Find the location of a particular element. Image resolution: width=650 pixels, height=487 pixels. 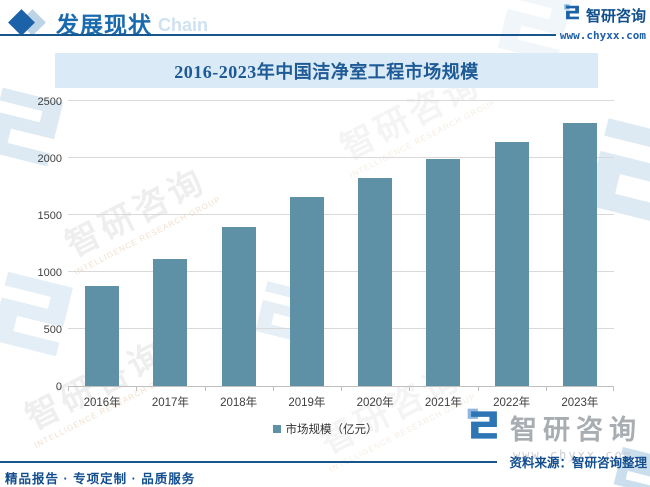

diamond-icon is located at coordinates (28, 23).